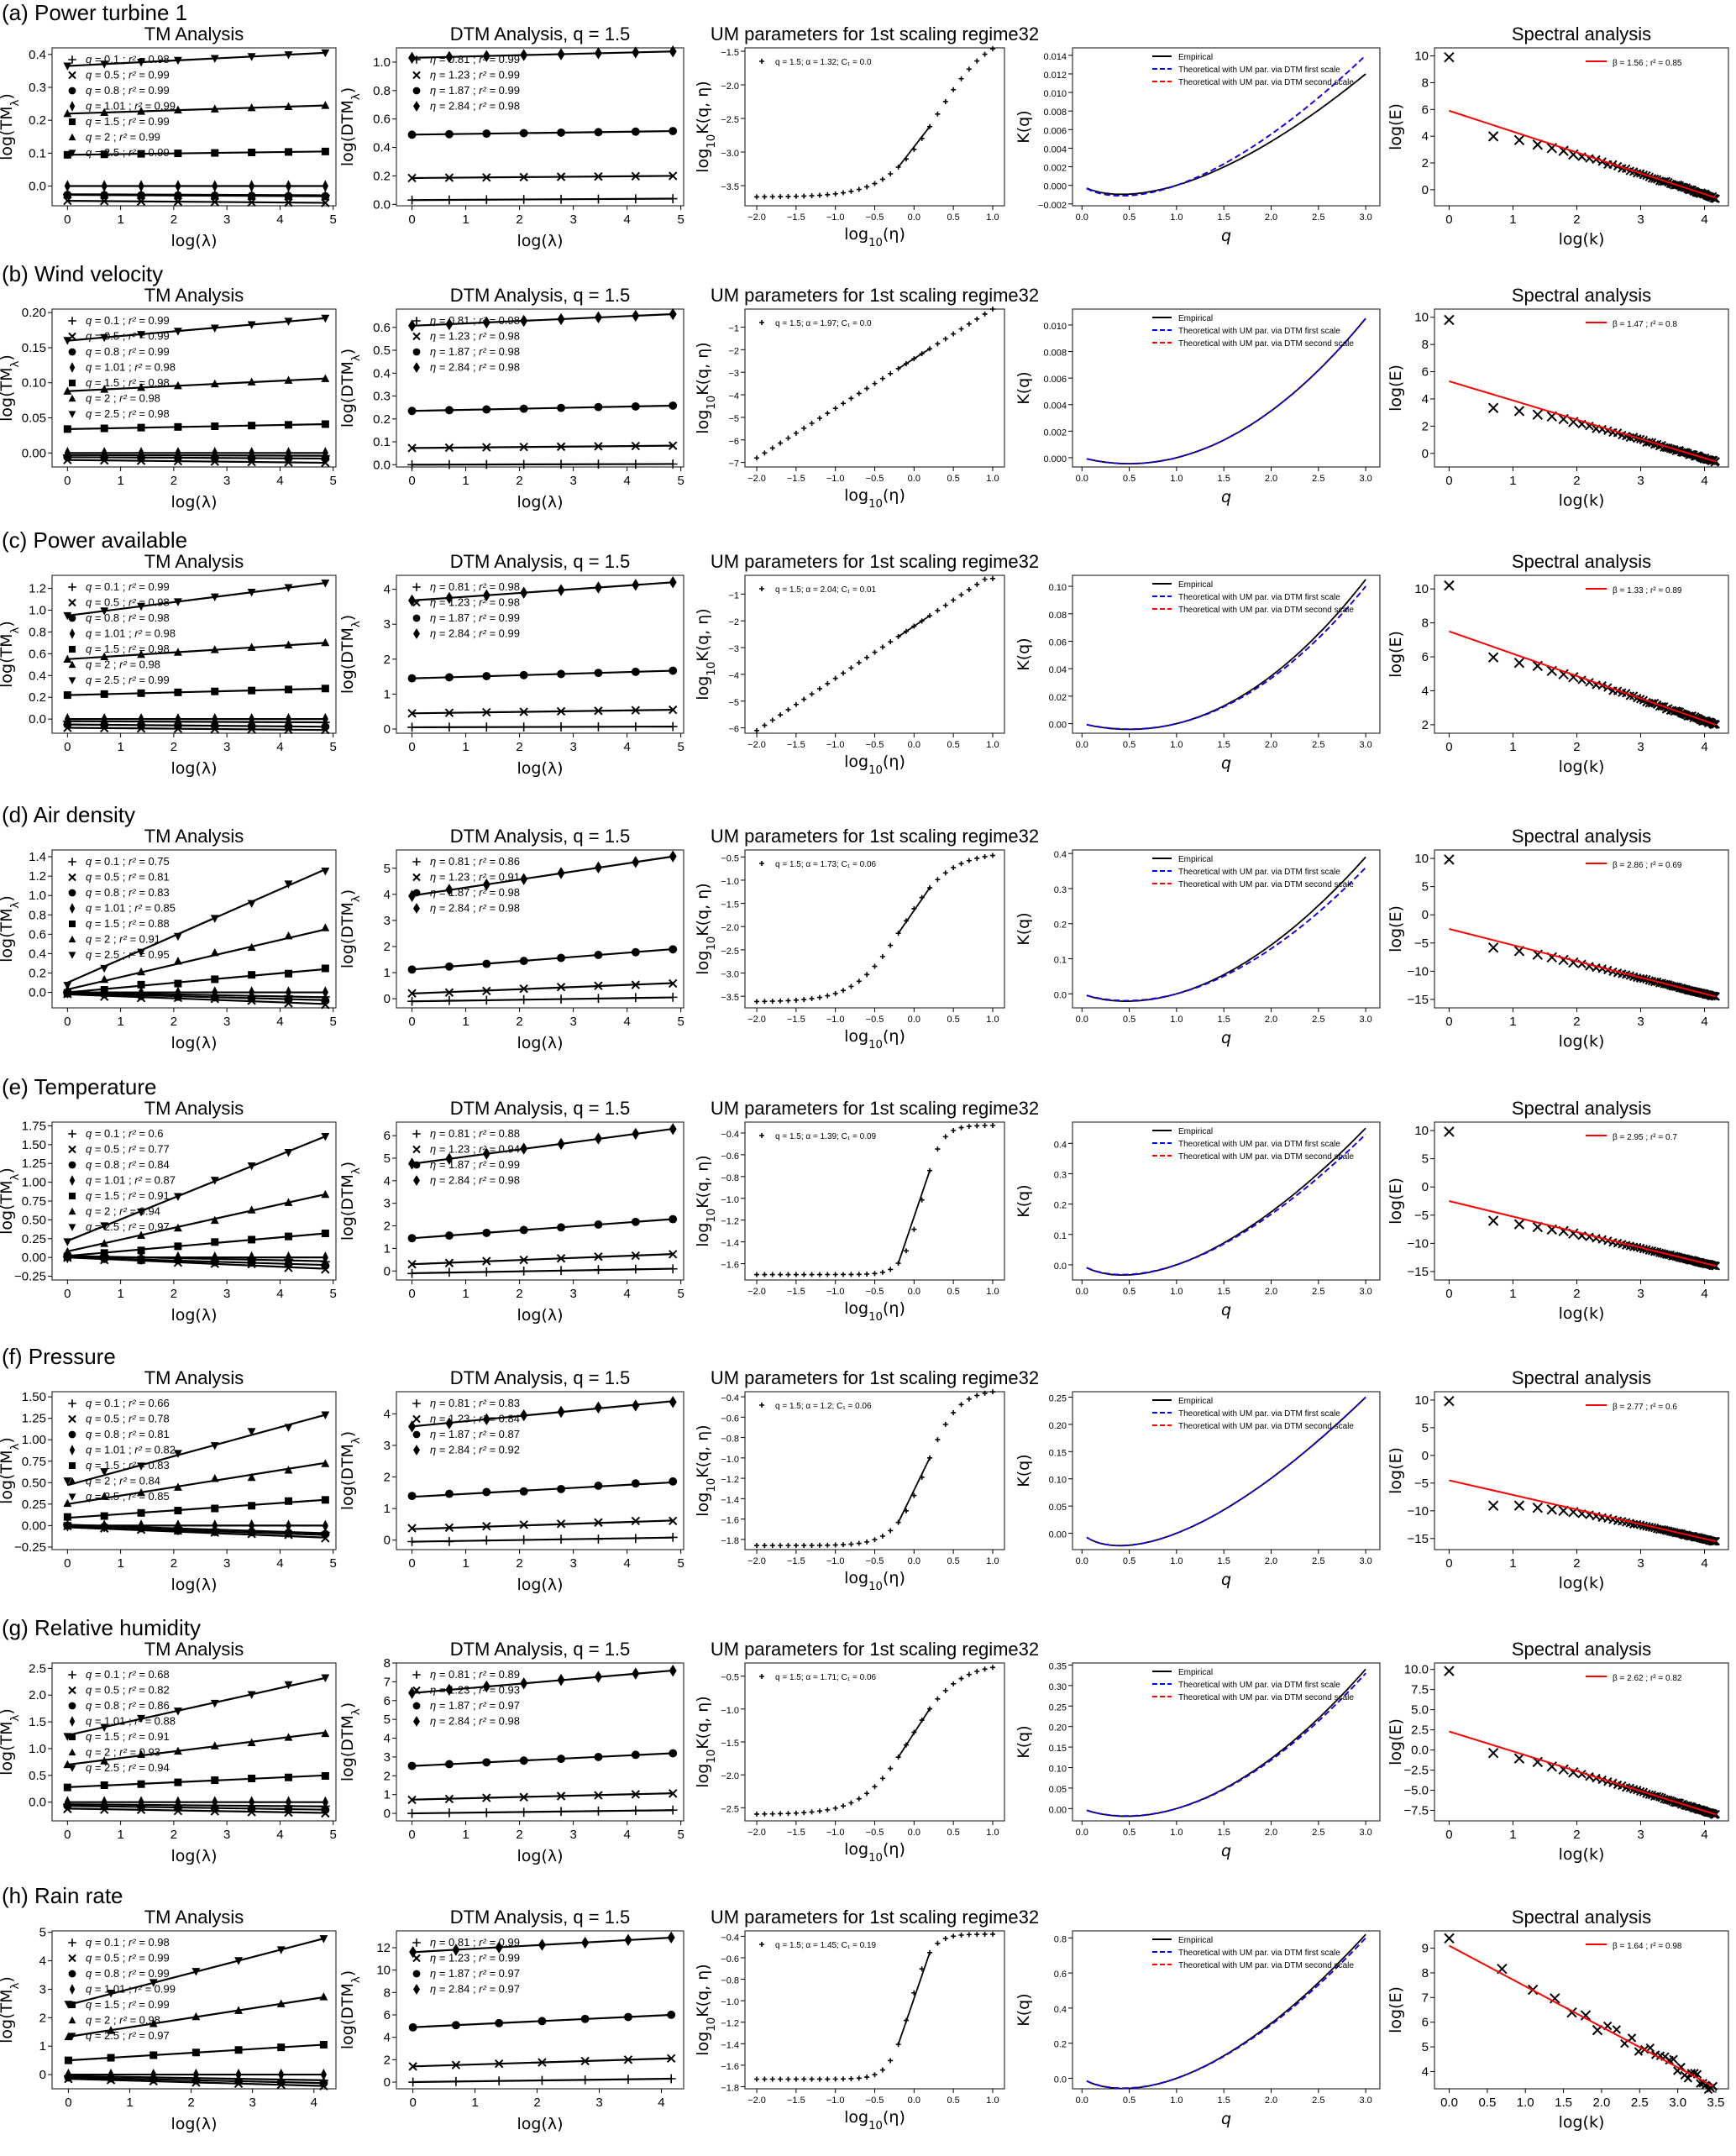  What do you see at coordinates (1271, 1833) in the screenshot?
I see `x-tick-label: 2.0` at bounding box center [1271, 1833].